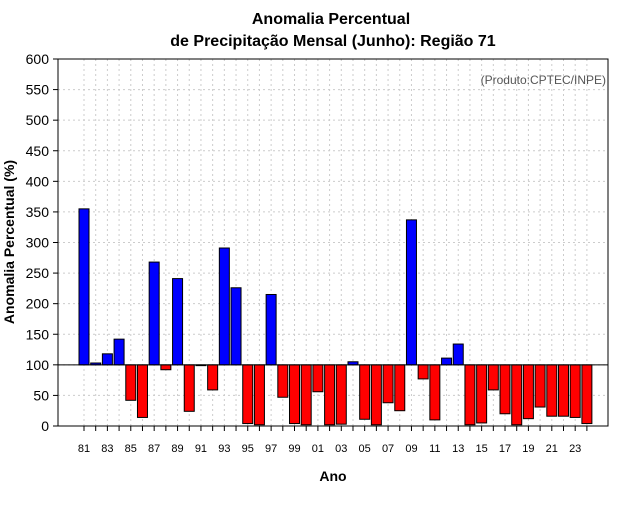 The height and width of the screenshot is (505, 640). What do you see at coordinates (38, 90) in the screenshot?
I see `y-tick-label: 550` at bounding box center [38, 90].